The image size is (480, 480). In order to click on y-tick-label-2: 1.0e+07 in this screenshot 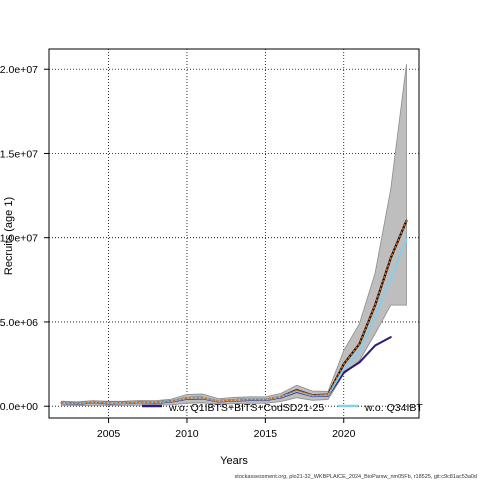, I will do `click(19, 239)`.